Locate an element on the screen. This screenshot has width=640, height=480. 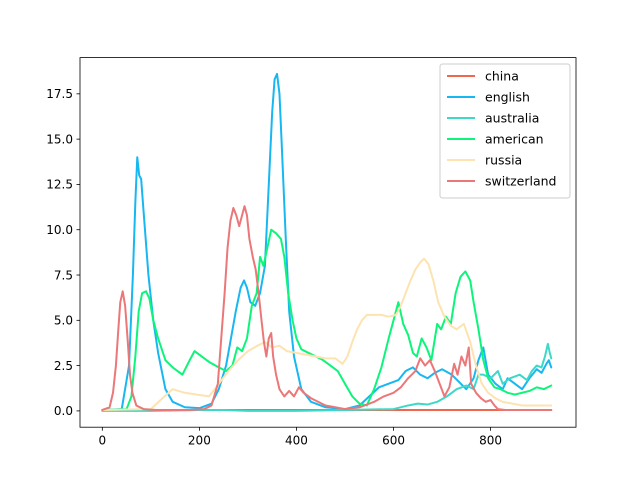
y-tick-label: 2.5 is located at coordinates (63, 366).